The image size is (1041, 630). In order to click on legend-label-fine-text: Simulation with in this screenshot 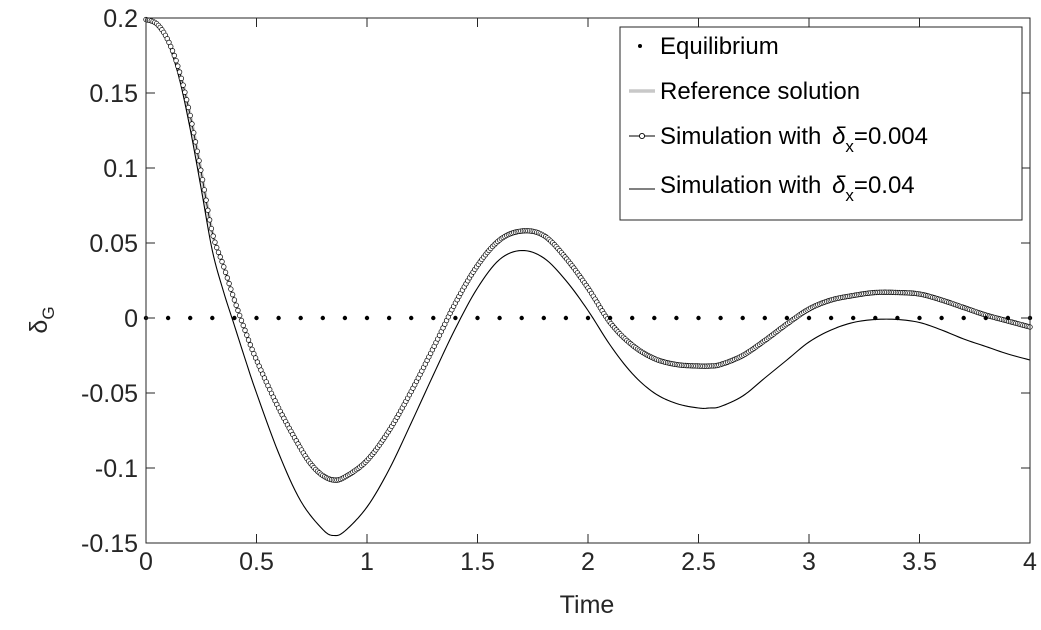, I will do `click(744, 136)`.